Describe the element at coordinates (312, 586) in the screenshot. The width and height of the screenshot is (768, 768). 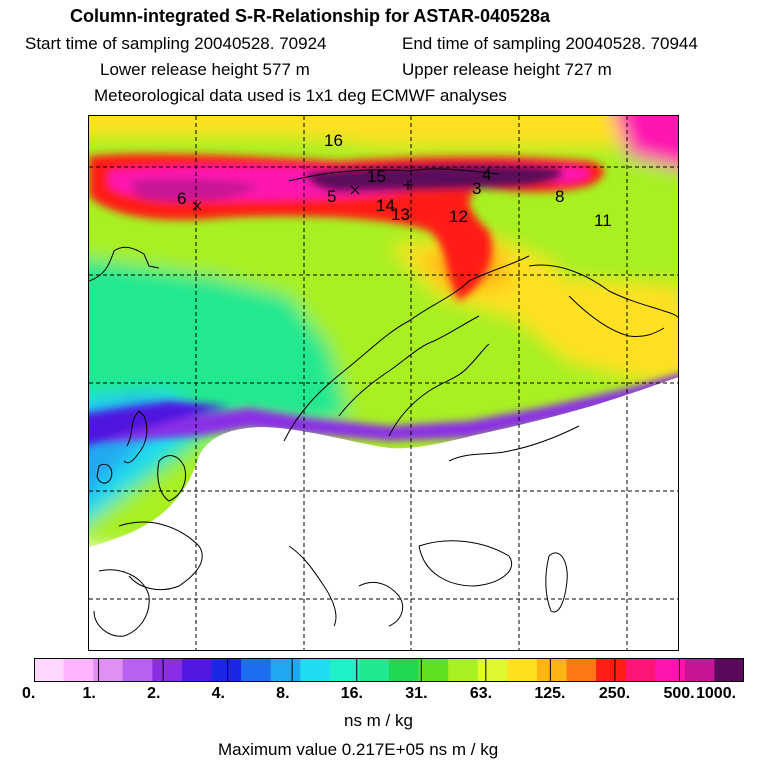
I see `coastline-italy` at that location.